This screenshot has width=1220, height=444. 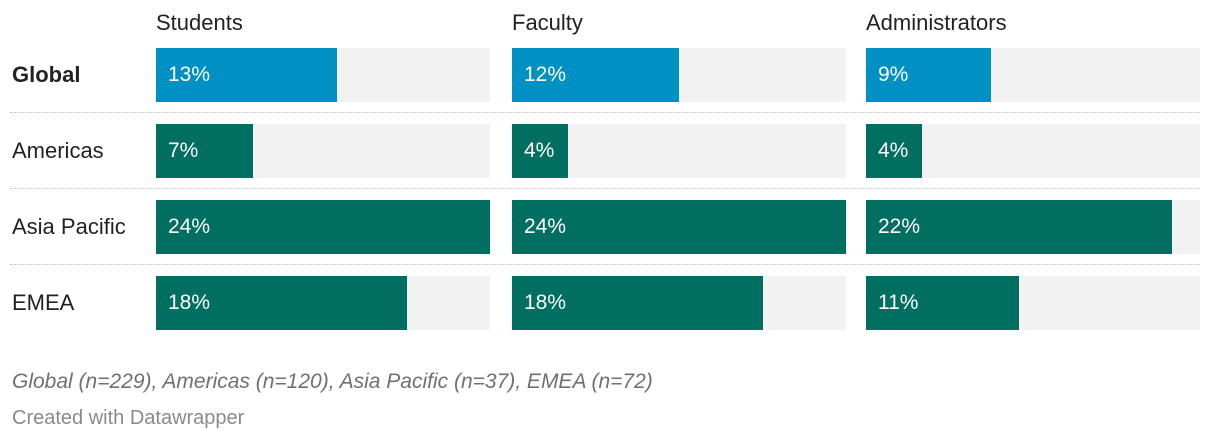 I want to click on row-label-americas: Americas, so click(x=58, y=150).